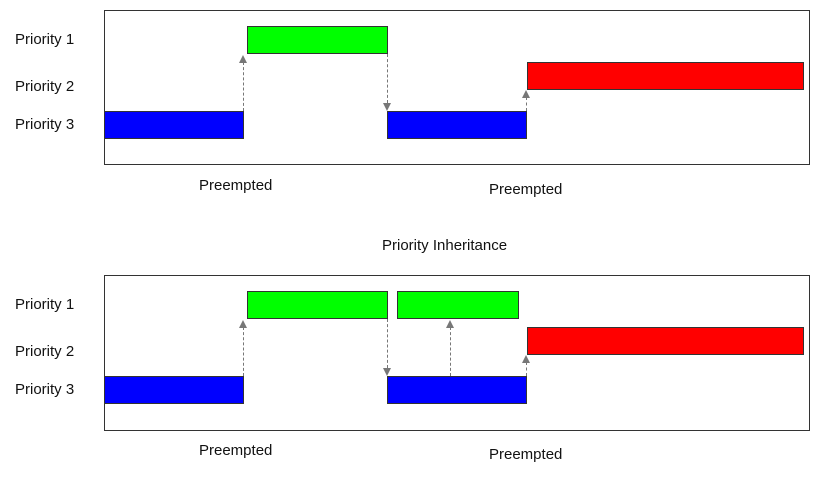  I want to click on bottom-annotation-preempted-1: Preempted, so click(236, 450).